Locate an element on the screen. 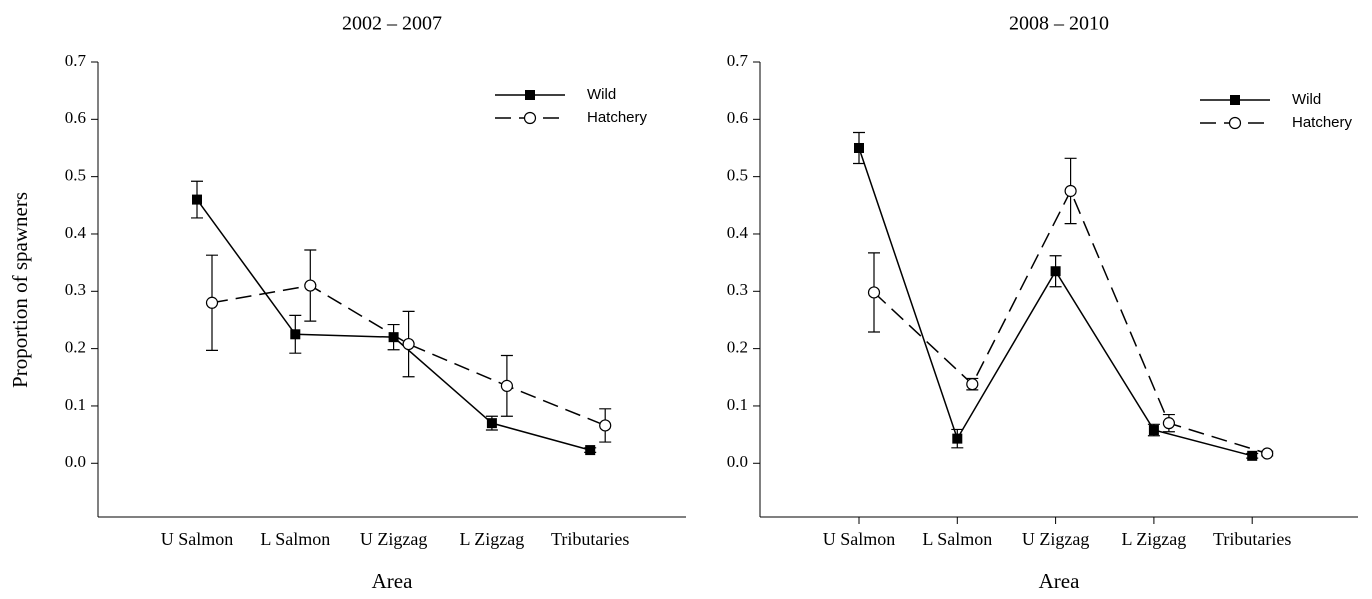 Image resolution: width=1372 pixels, height=599 pixels. y-axis-label: Proportion of spawners is located at coordinates (20, 290).